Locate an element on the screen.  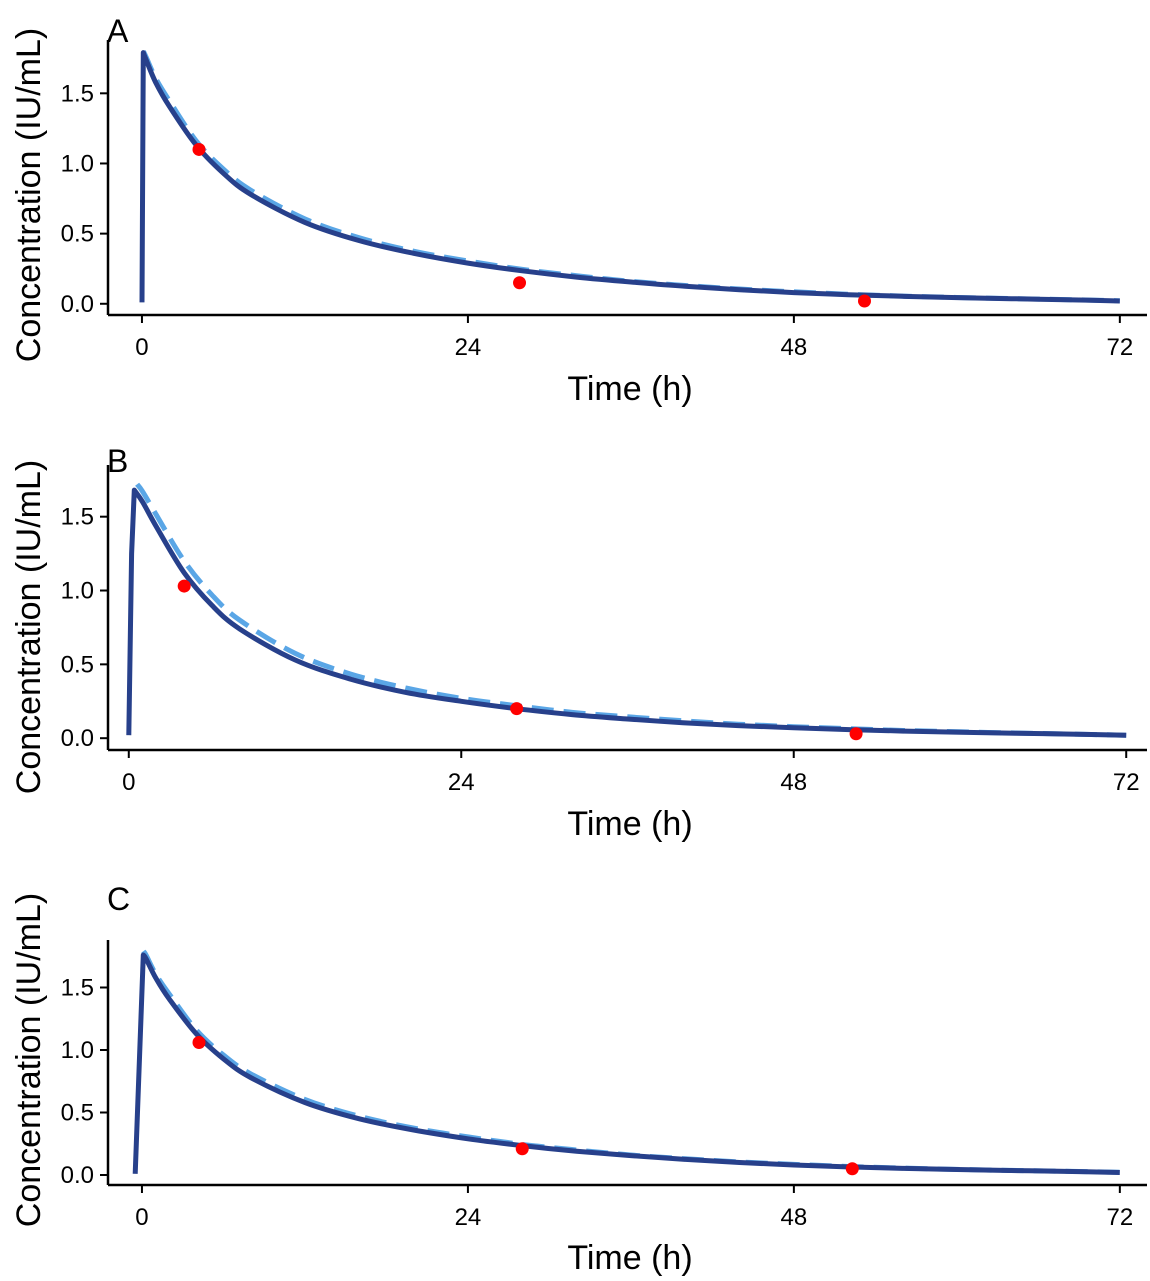
panel-label: A is located at coordinates (118, 31).